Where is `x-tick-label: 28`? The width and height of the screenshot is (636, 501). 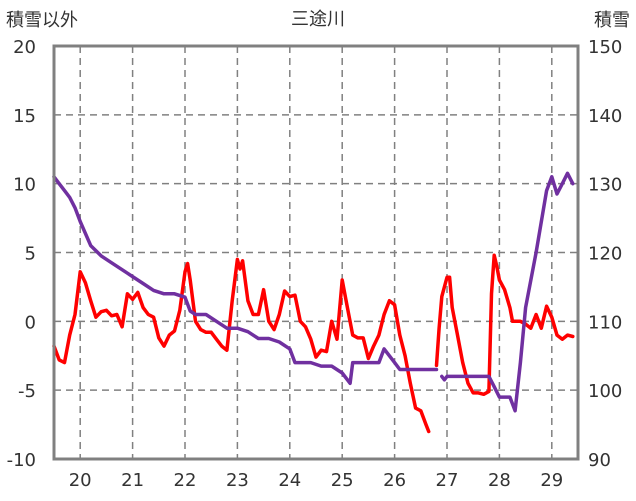 x-tick-label: 28 is located at coordinates (499, 480).